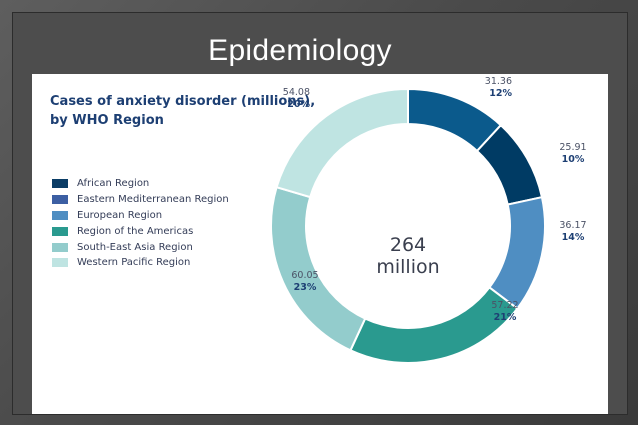  I want to click on slice-western-pacific-region, so click(342, 143).